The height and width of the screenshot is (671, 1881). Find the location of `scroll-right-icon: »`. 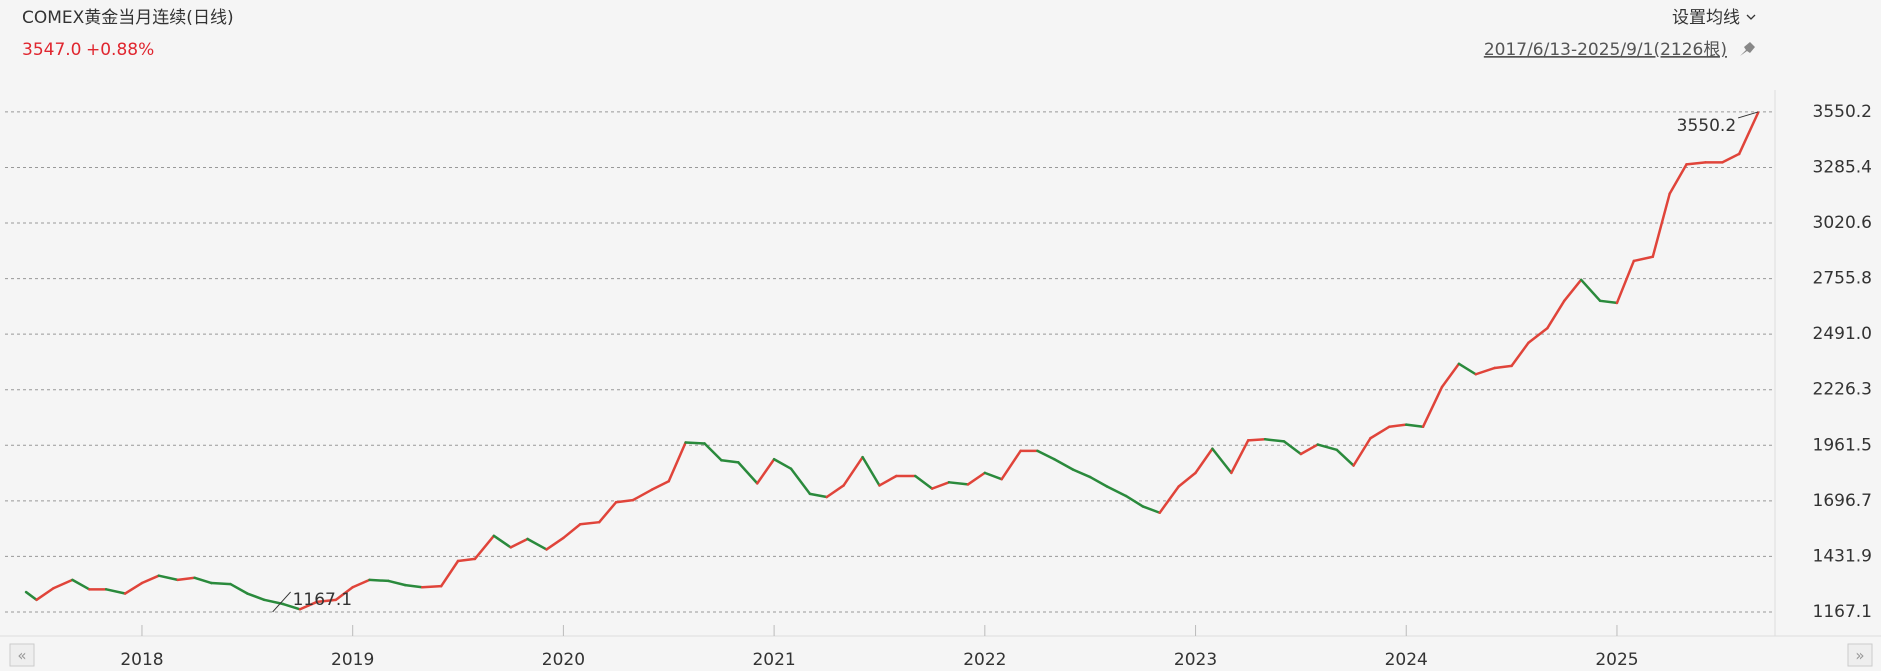

scroll-right-icon: » is located at coordinates (1859, 656).